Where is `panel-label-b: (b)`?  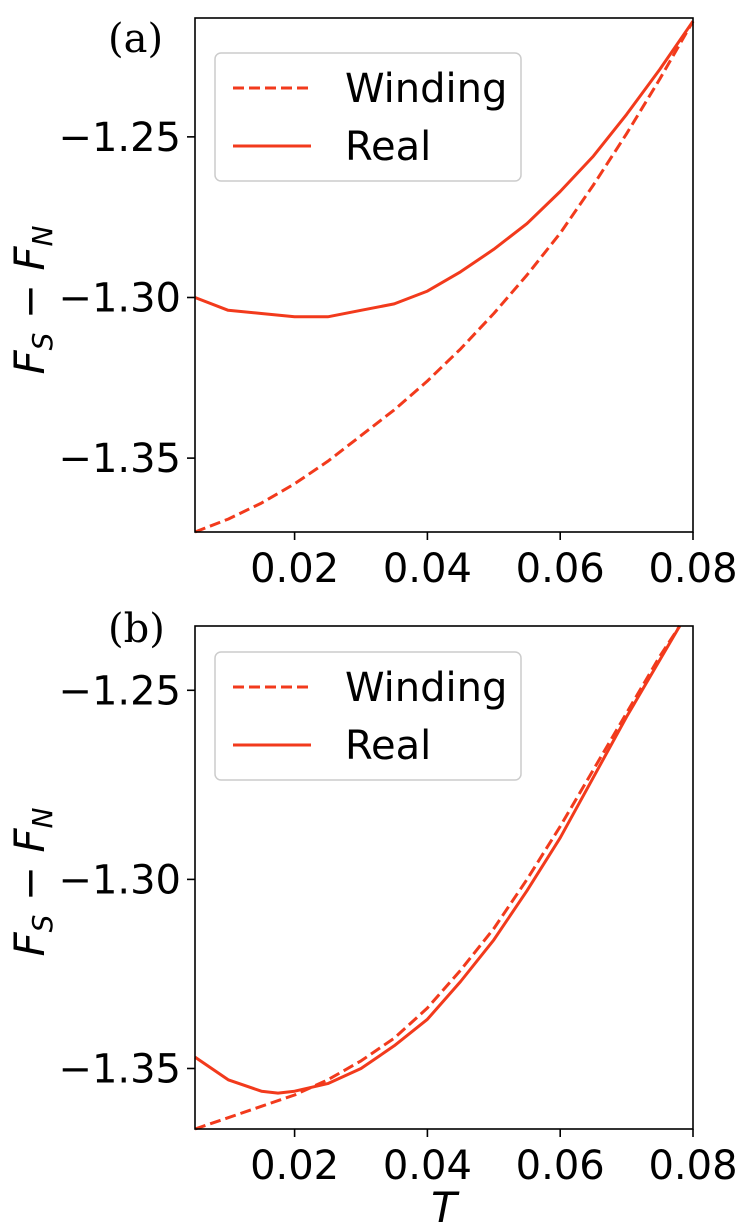 panel-label-b: (b) is located at coordinates (136, 629).